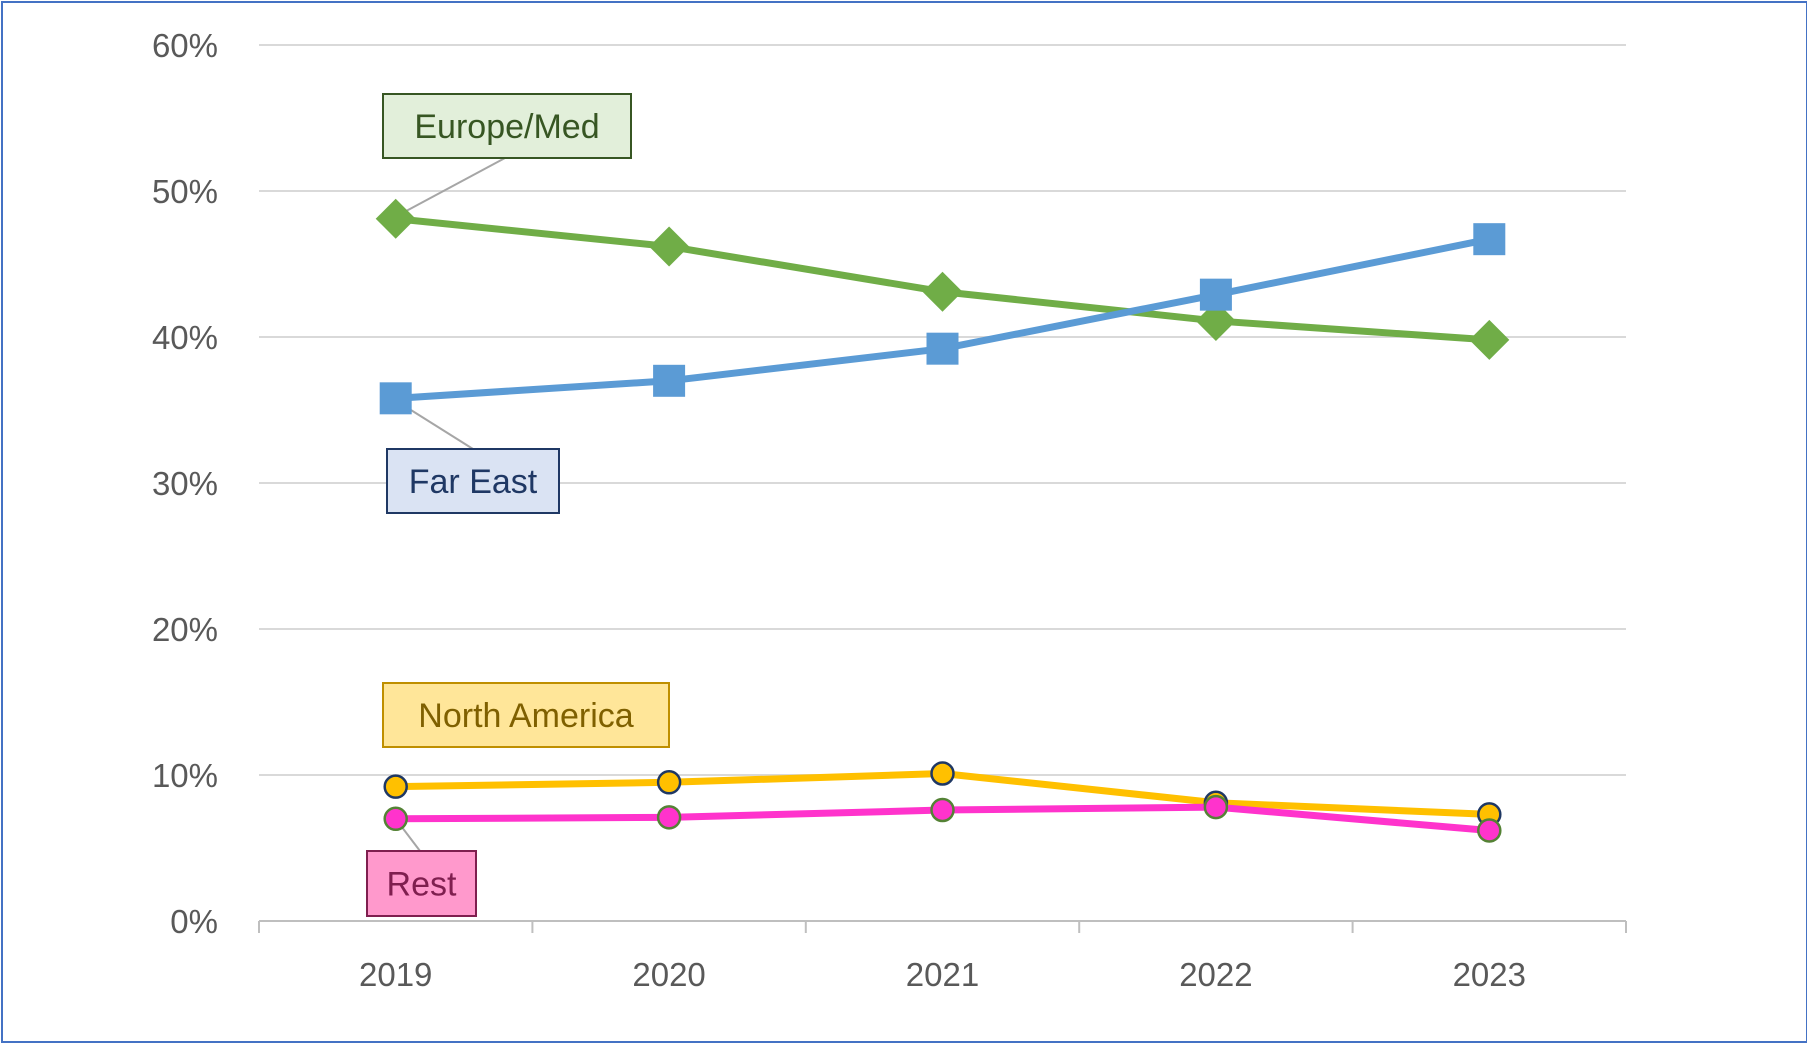 This screenshot has height=1043, width=1807. I want to click on series-line-far-east, so click(942, 318).